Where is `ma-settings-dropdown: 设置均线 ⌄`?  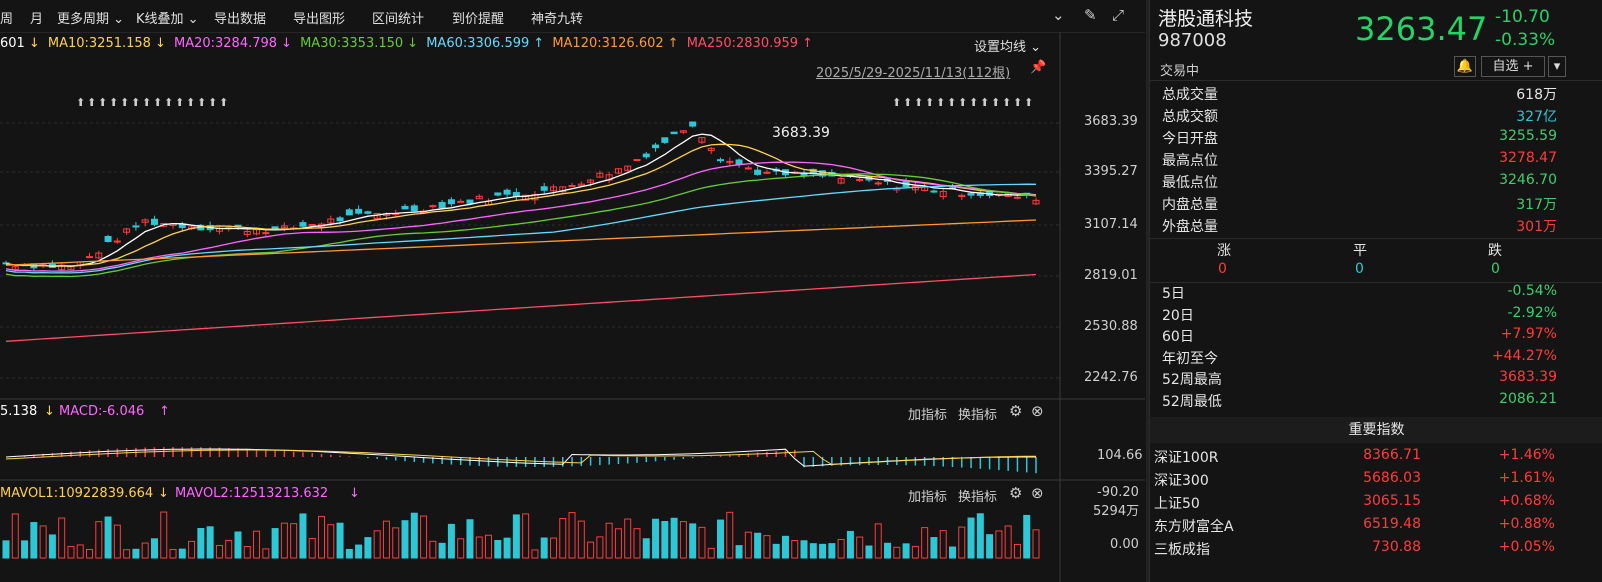 ma-settings-dropdown: 设置均线 ⌄ is located at coordinates (1008, 47).